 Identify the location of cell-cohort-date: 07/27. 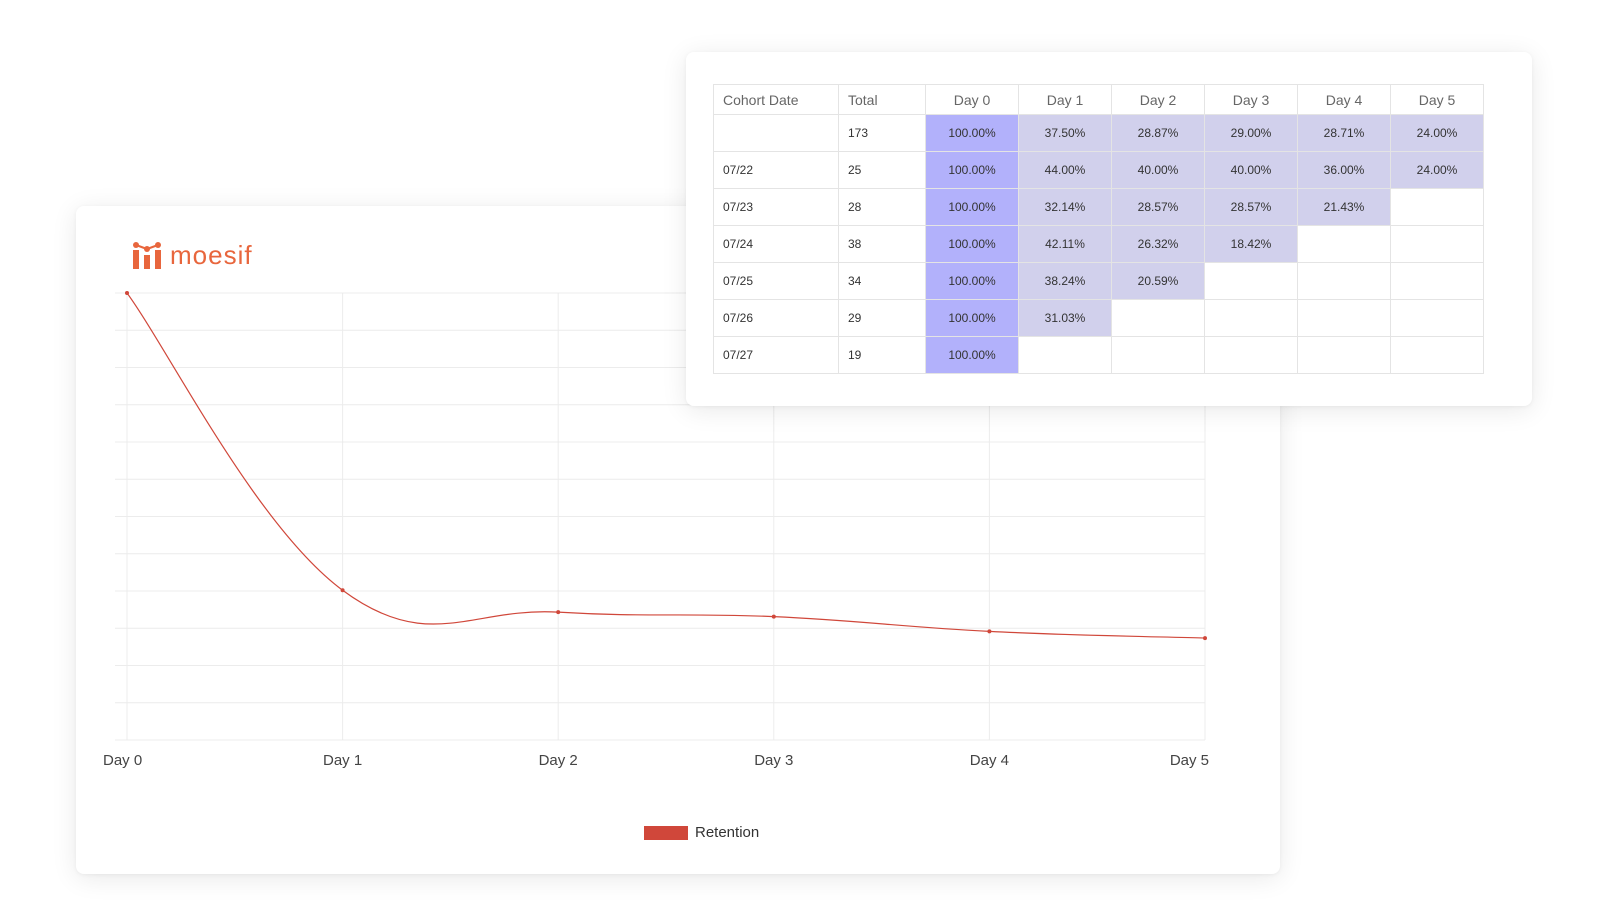
(776, 355).